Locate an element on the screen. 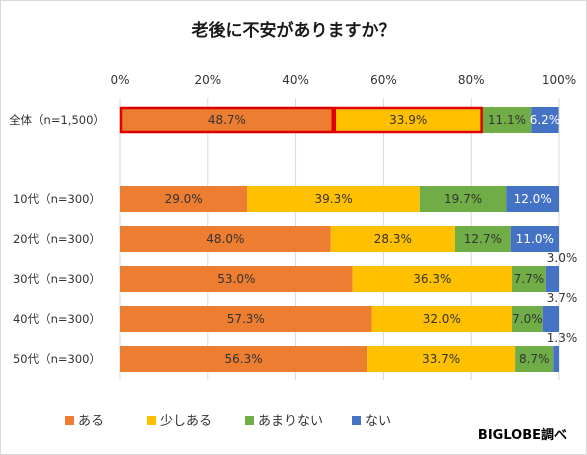 Image resolution: width=587 pixels, height=455 pixels. data-label: 7.0% is located at coordinates (527, 319).